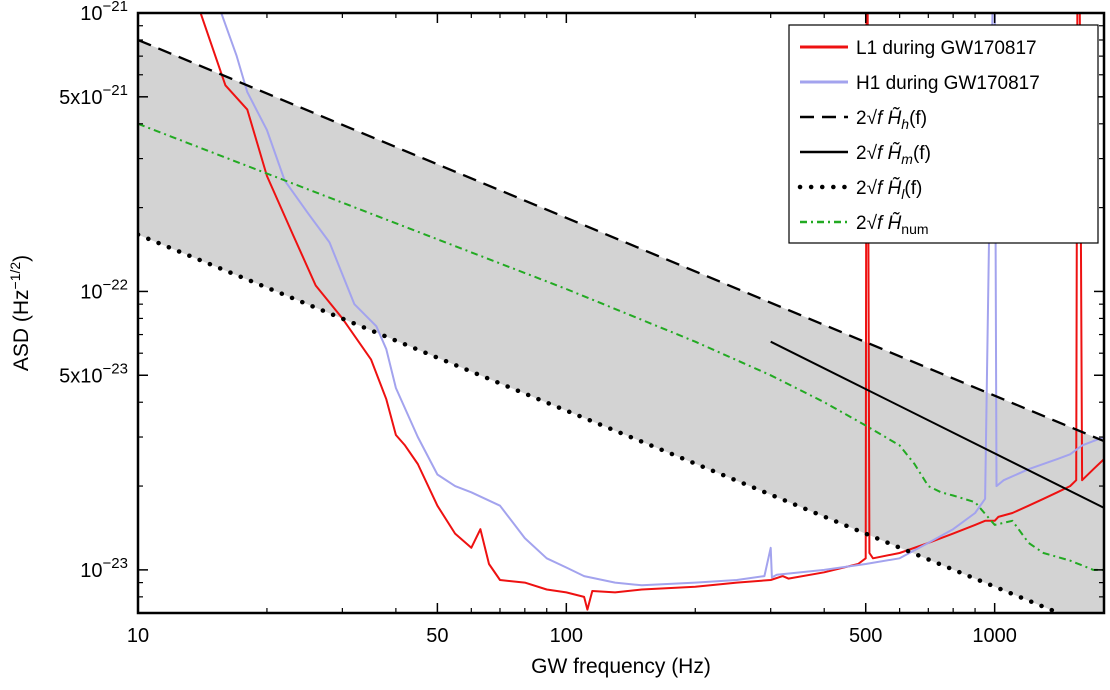  What do you see at coordinates (437, 636) in the screenshot?
I see `x-tick-label: 50` at bounding box center [437, 636].